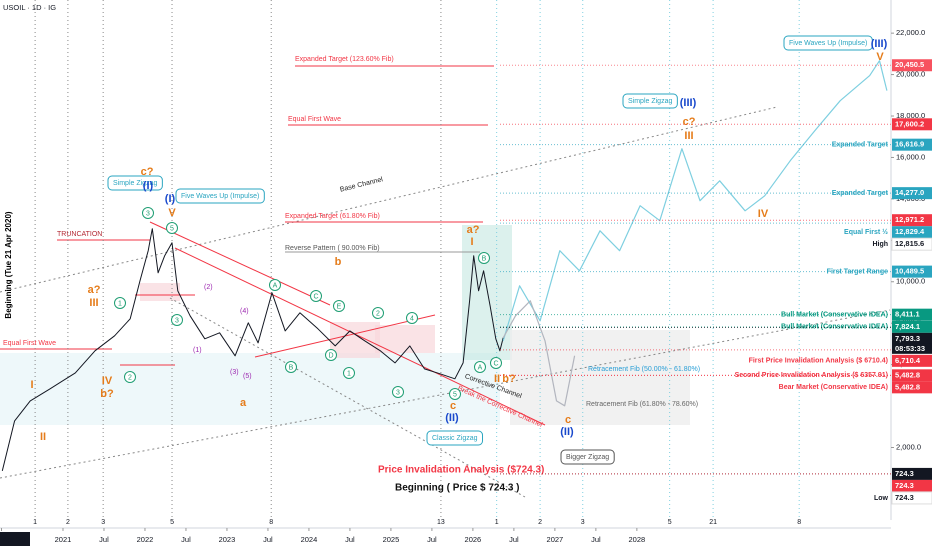  What do you see at coordinates (457, 488) in the screenshot?
I see `annotation: Beginning ( Price $ 724.3 )` at bounding box center [457, 488].